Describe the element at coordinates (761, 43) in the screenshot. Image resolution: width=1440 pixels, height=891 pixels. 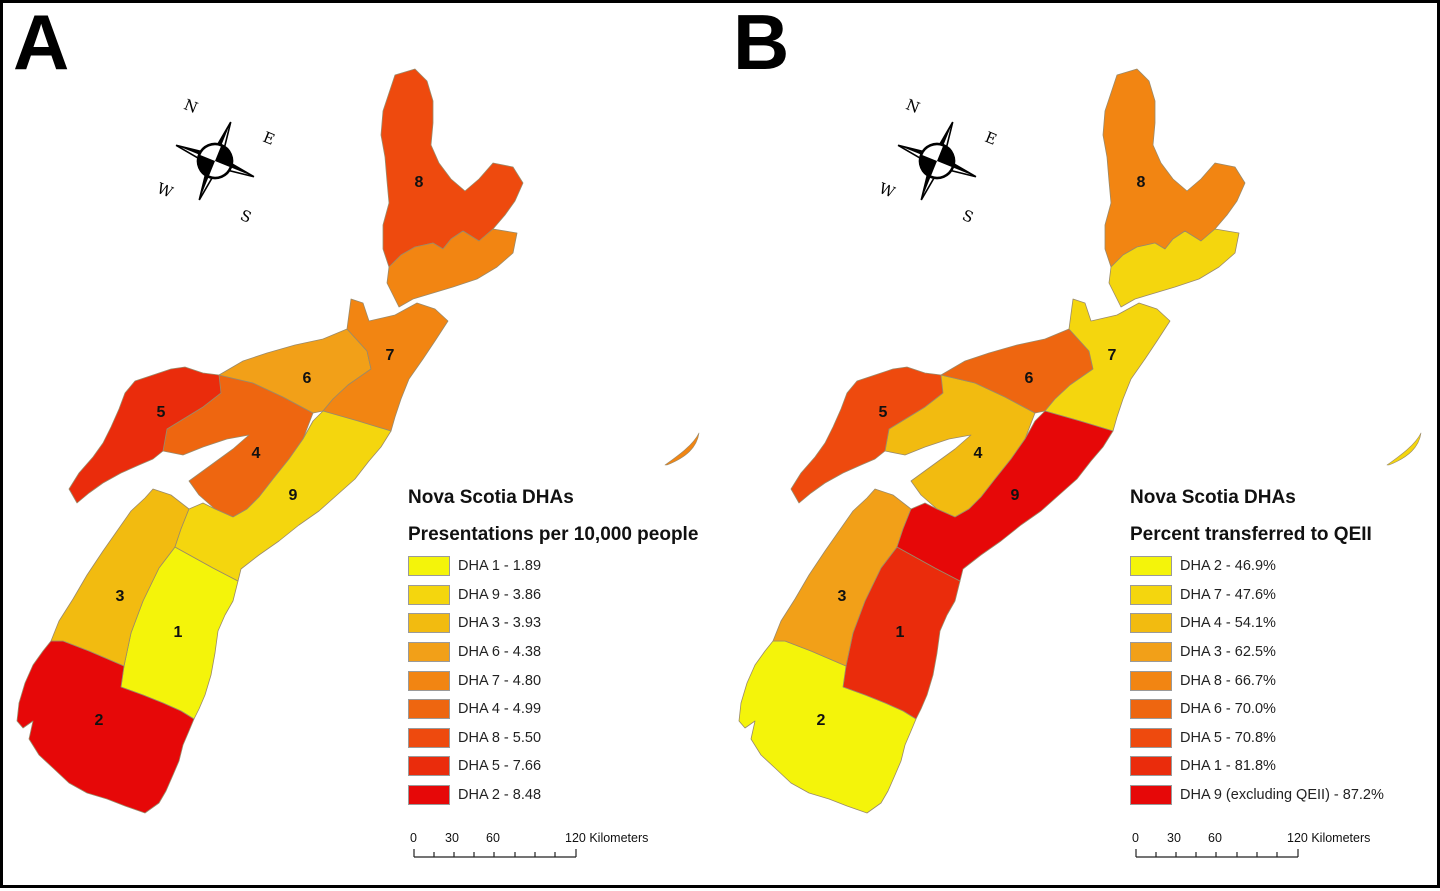
I see `panel-letter-b: B` at that location.